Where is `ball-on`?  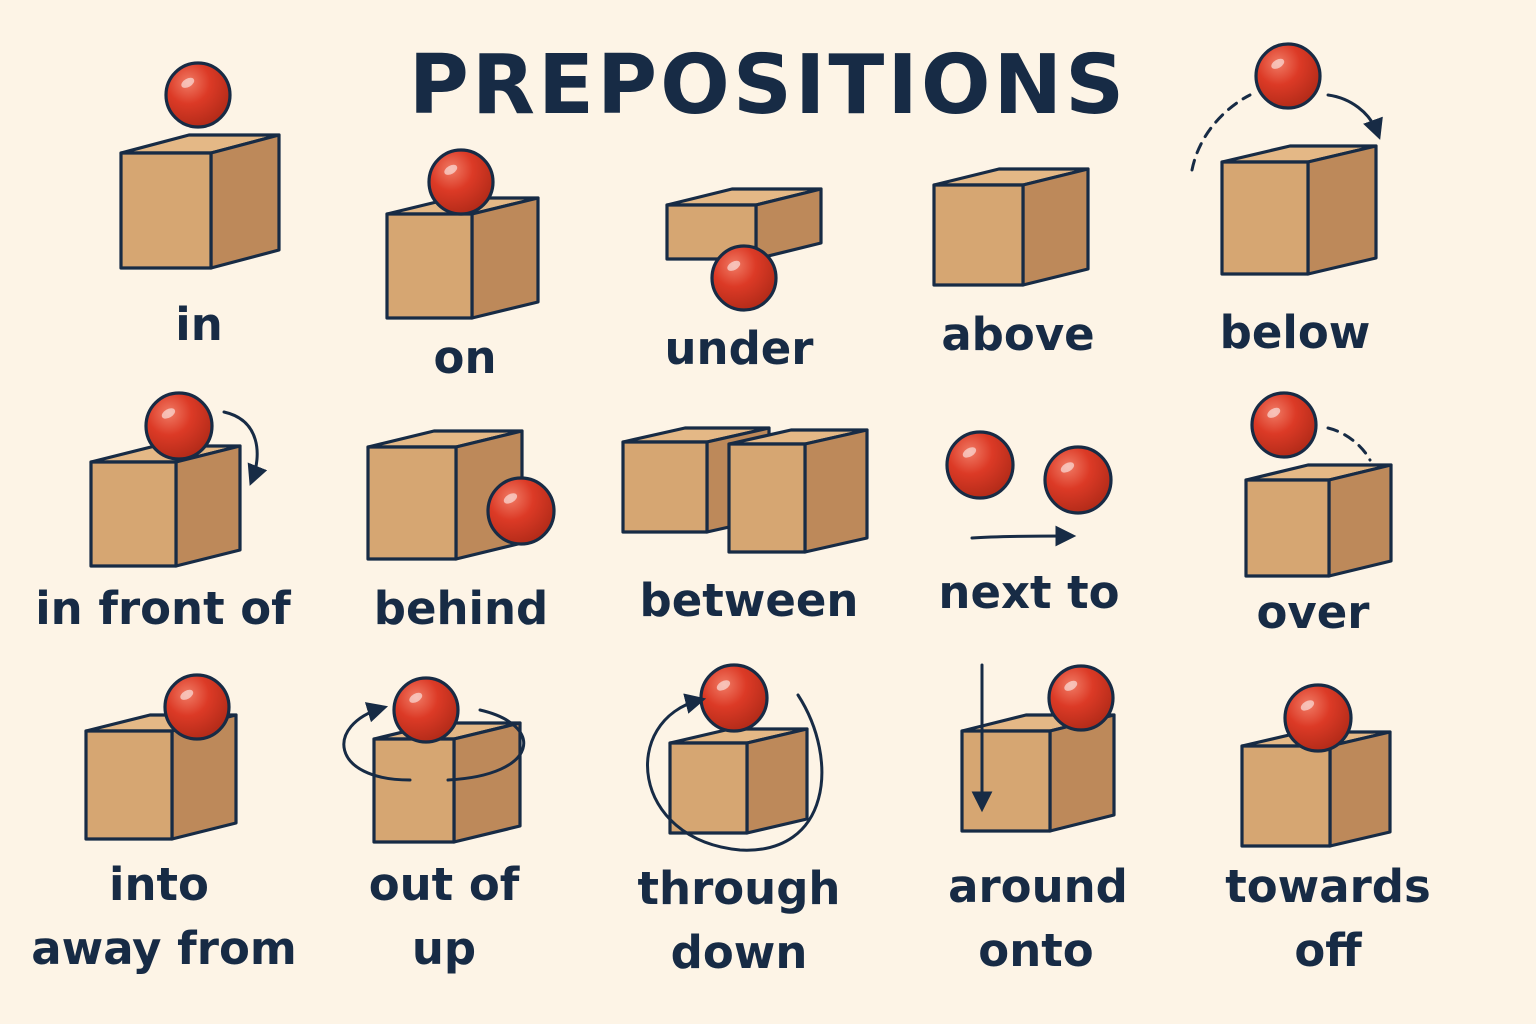 ball-on is located at coordinates (461, 182).